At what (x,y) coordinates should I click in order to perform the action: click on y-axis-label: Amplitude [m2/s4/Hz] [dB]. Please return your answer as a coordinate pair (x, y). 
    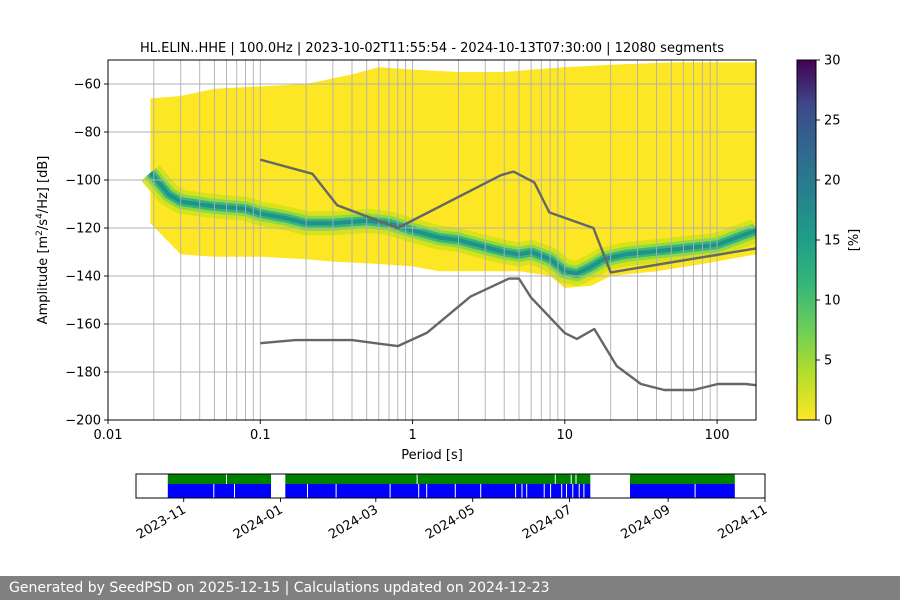
    Looking at the image, I should click on (43, 240).